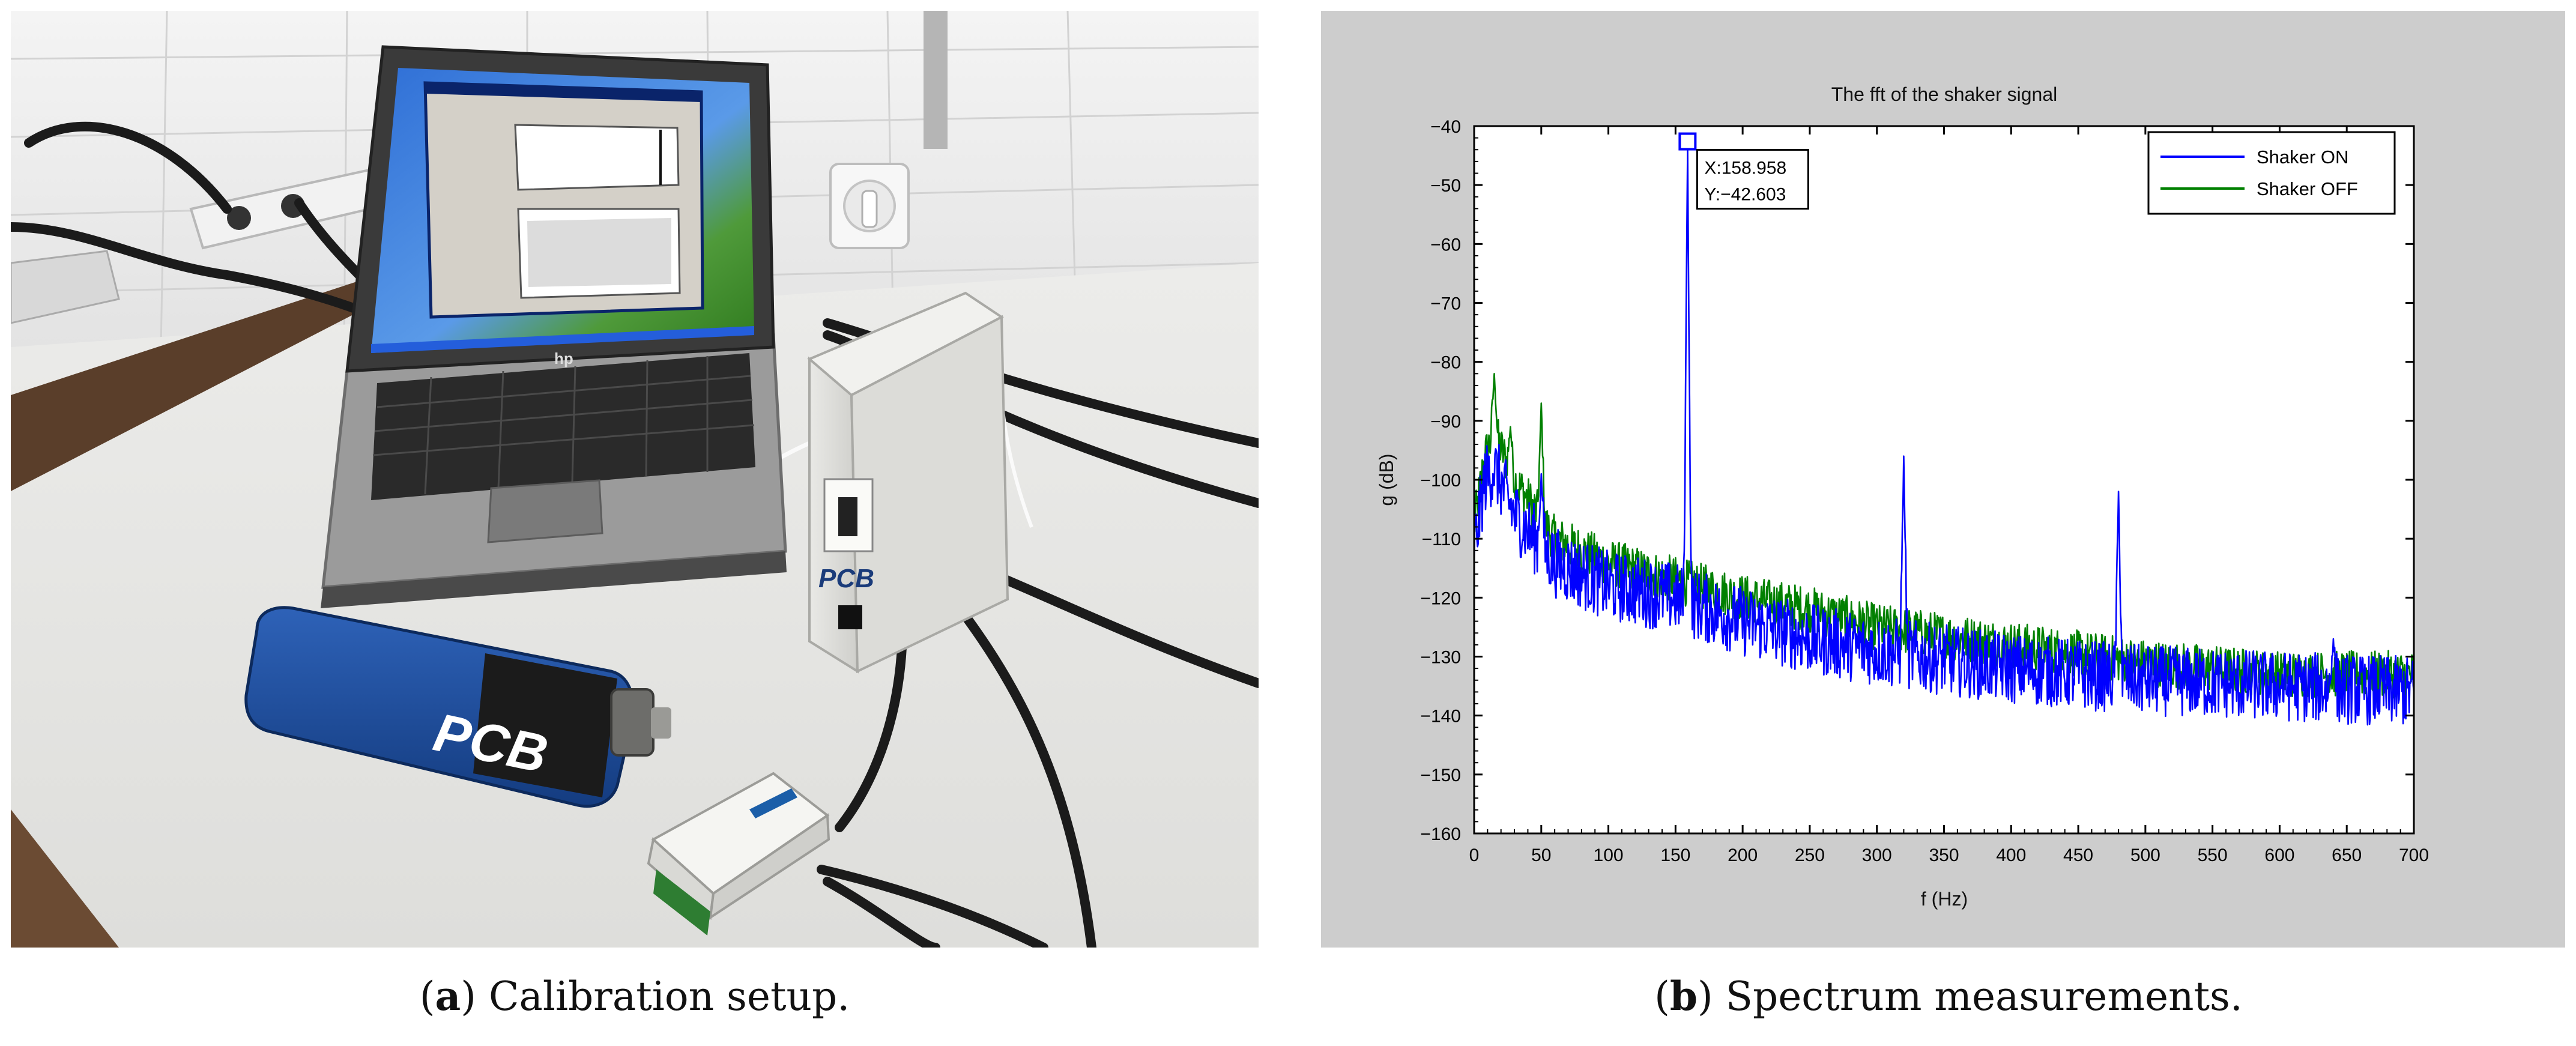 This screenshot has width=2576, height=1046. I want to click on y-tick-label: −100, so click(1440, 481).